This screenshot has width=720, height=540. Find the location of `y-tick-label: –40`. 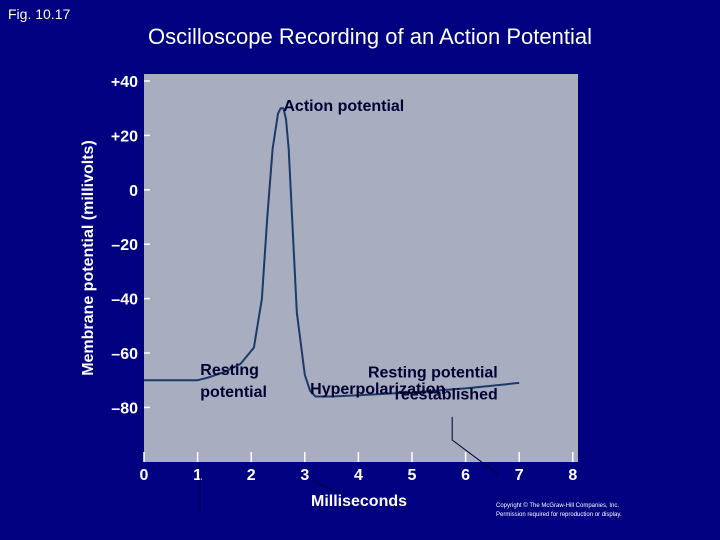

y-tick-label: –40 is located at coordinates (124, 300).